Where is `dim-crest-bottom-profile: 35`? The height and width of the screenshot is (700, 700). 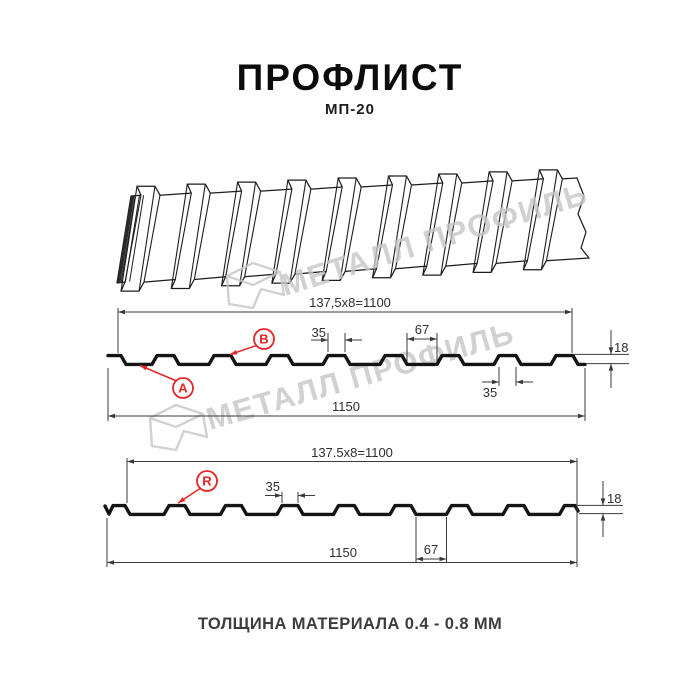 dim-crest-bottom-profile: 35 is located at coordinates (290, 491).